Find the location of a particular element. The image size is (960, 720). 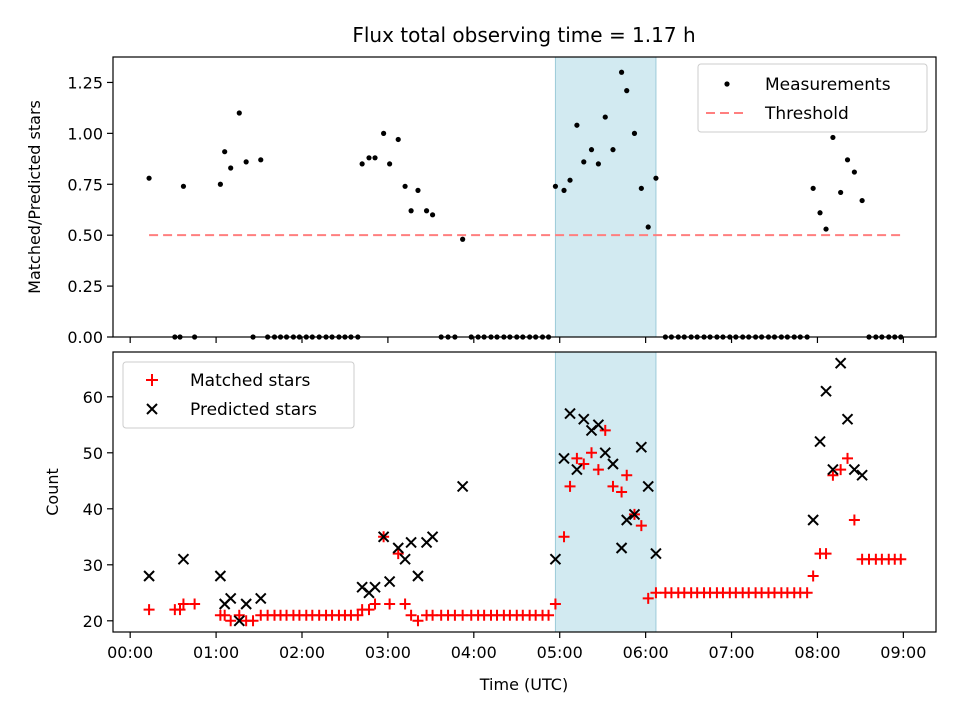

x-tick-label: 00:00 is located at coordinates (130, 652).